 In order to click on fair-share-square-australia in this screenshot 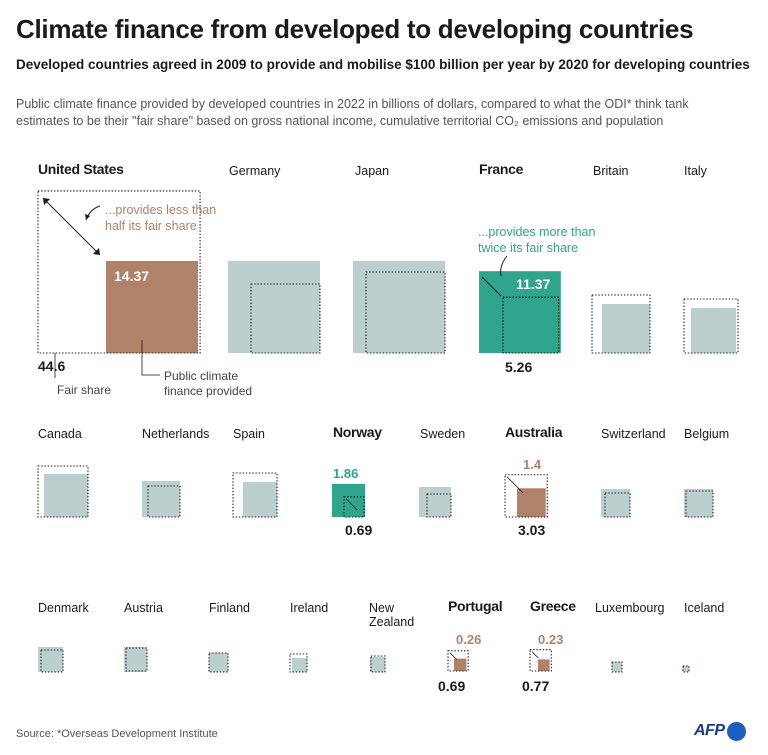, I will do `click(526, 496)`.